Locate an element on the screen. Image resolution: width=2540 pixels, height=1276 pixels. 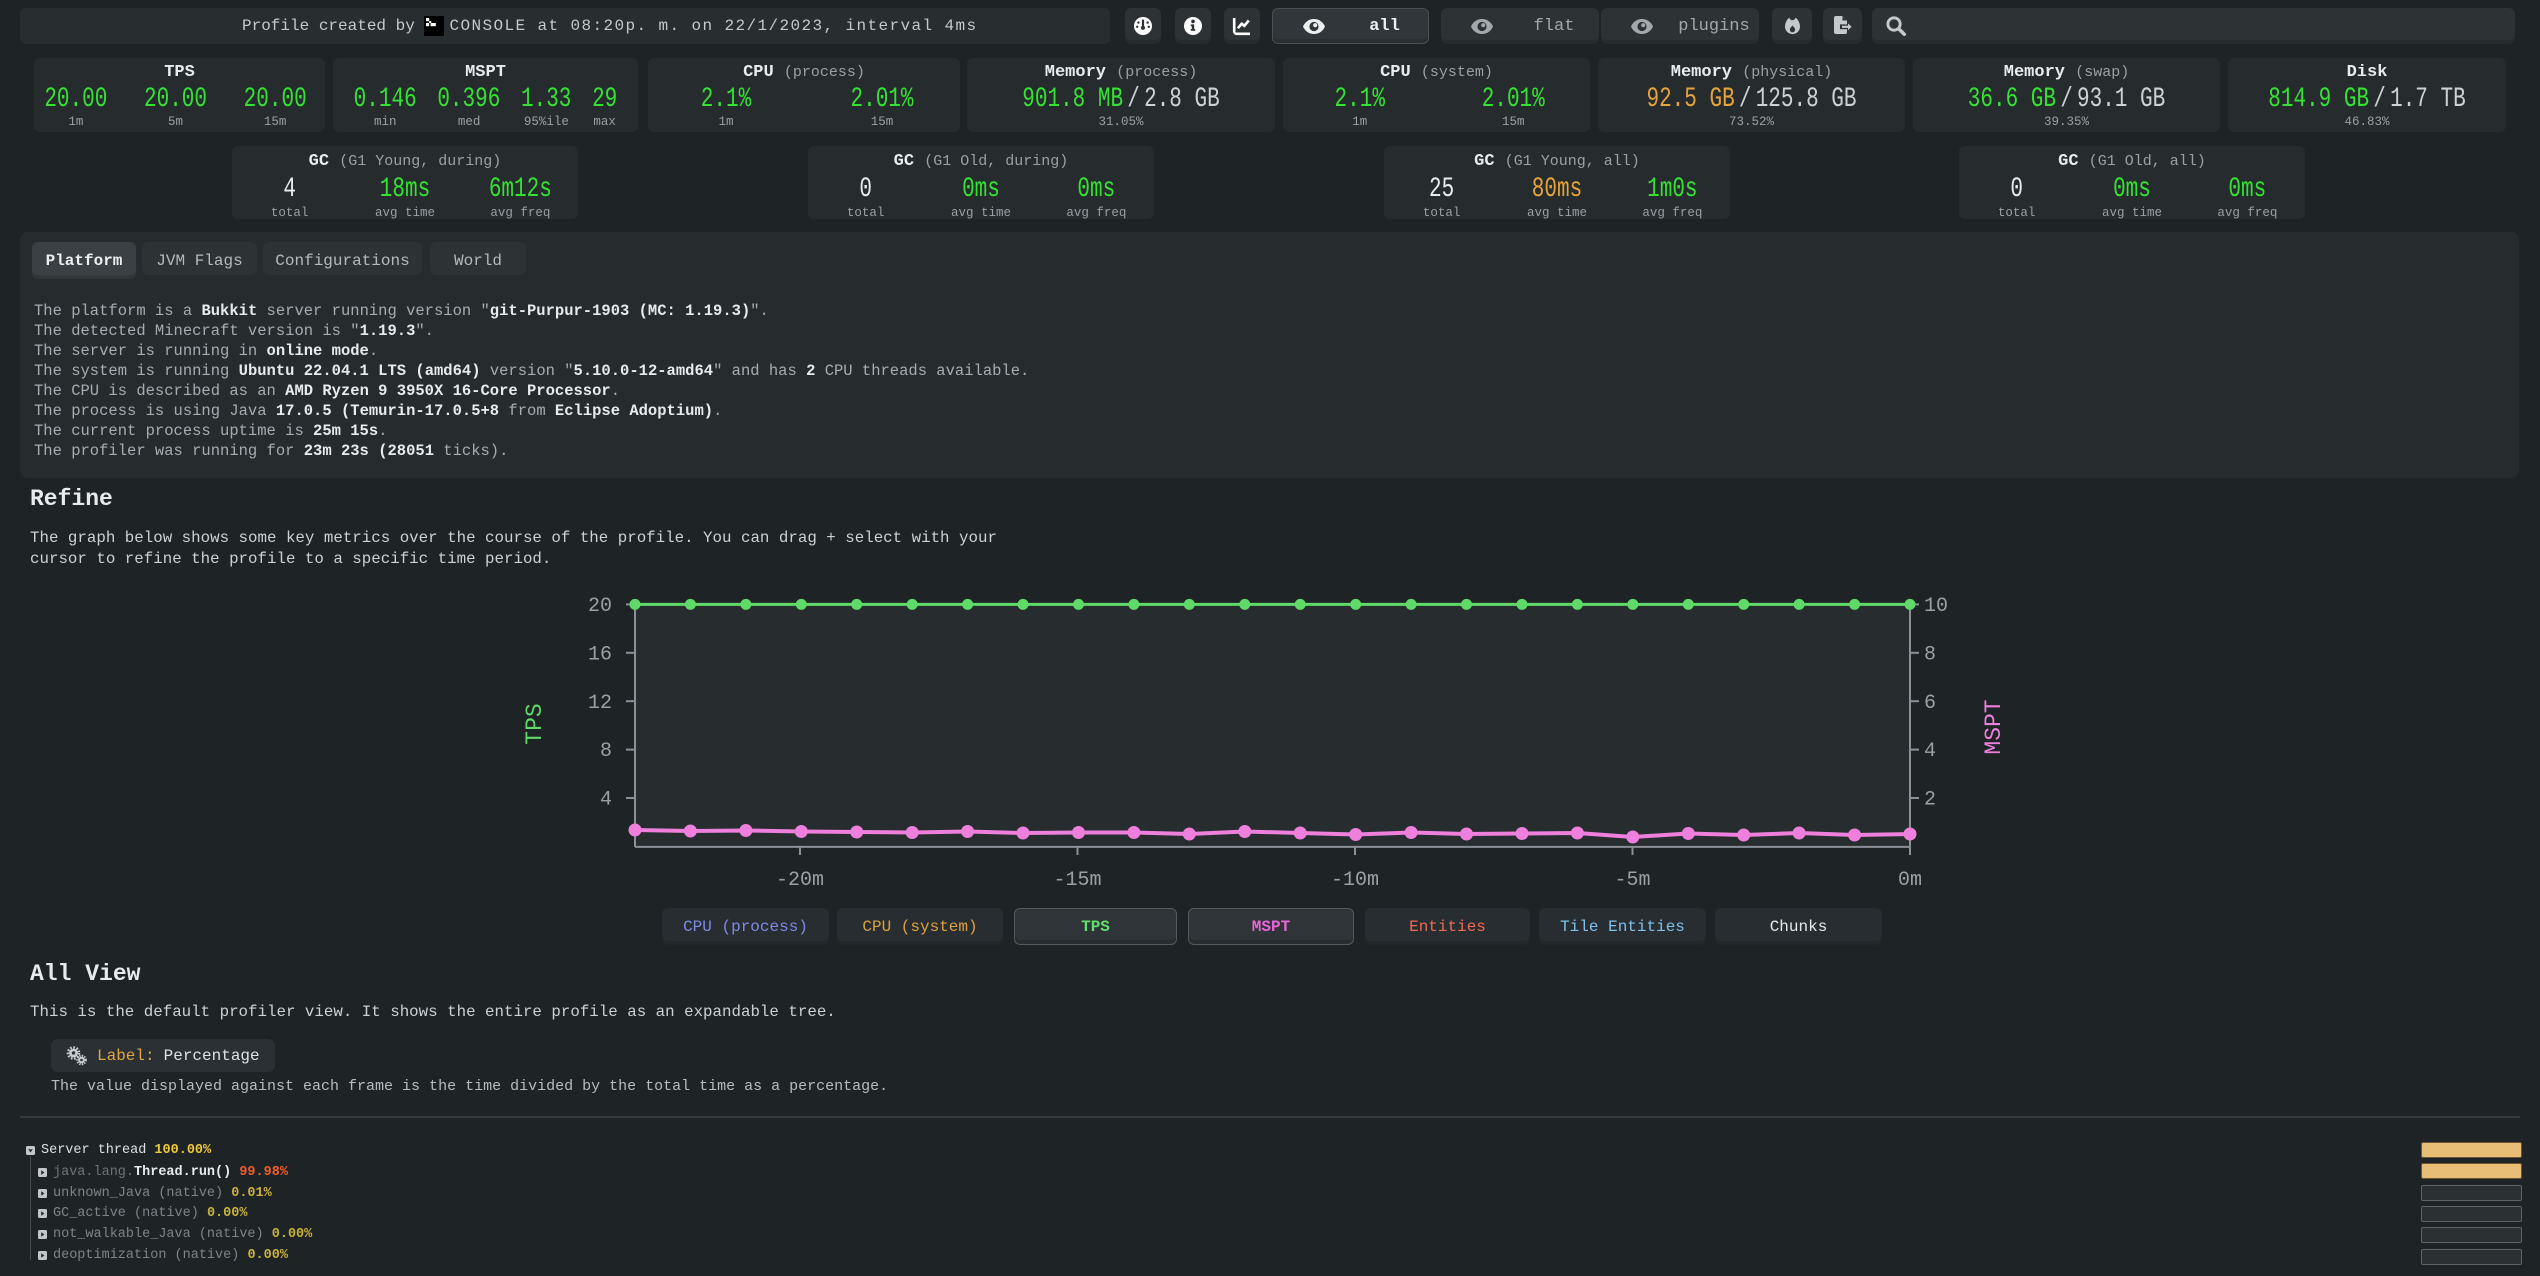
svg-text: 0m is located at coordinates (1910, 880).